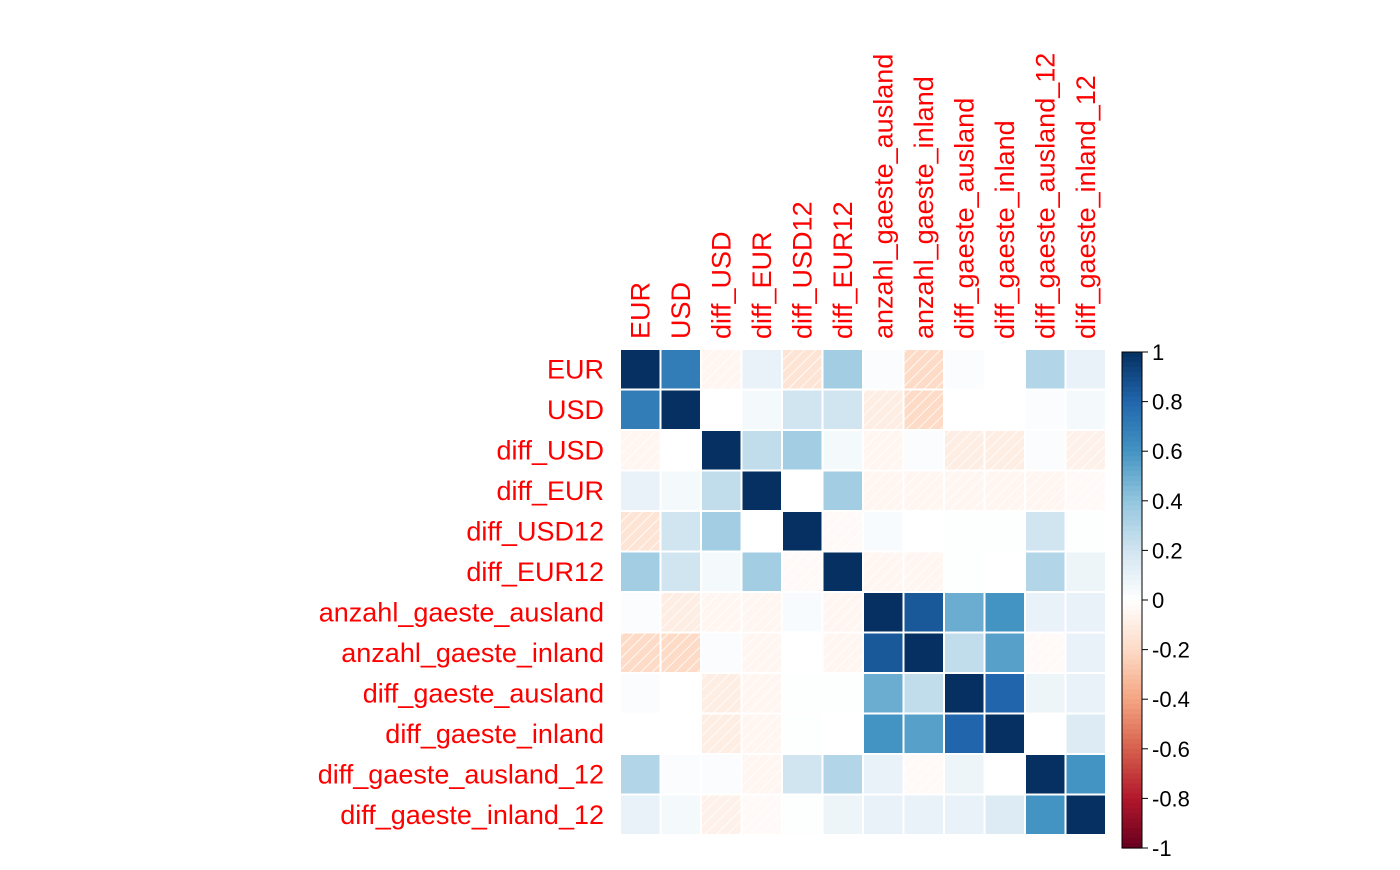 Image resolution: width=1400 pixels, height=870 pixels. What do you see at coordinates (1167, 451) in the screenshot?
I see `colorbar-tick-label: 0.6` at bounding box center [1167, 451].